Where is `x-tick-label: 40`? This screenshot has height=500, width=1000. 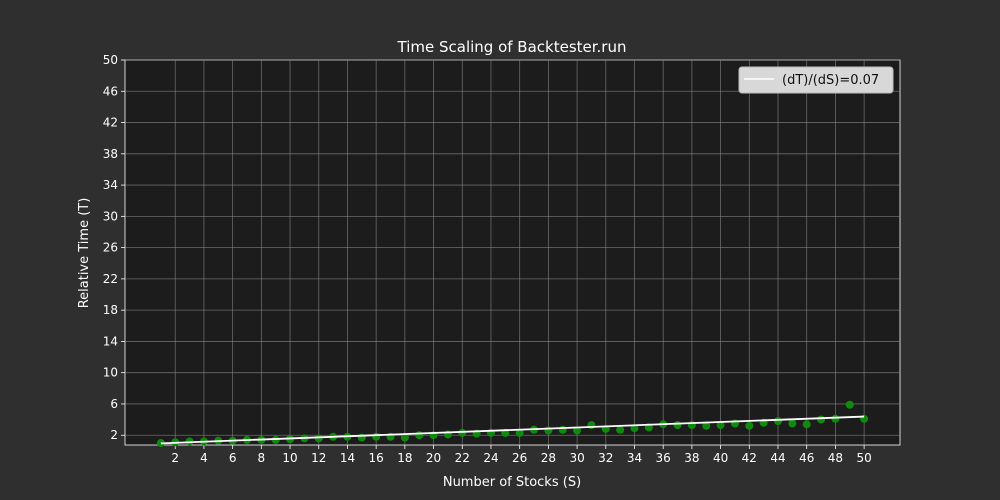 x-tick-label: 40 is located at coordinates (720, 458).